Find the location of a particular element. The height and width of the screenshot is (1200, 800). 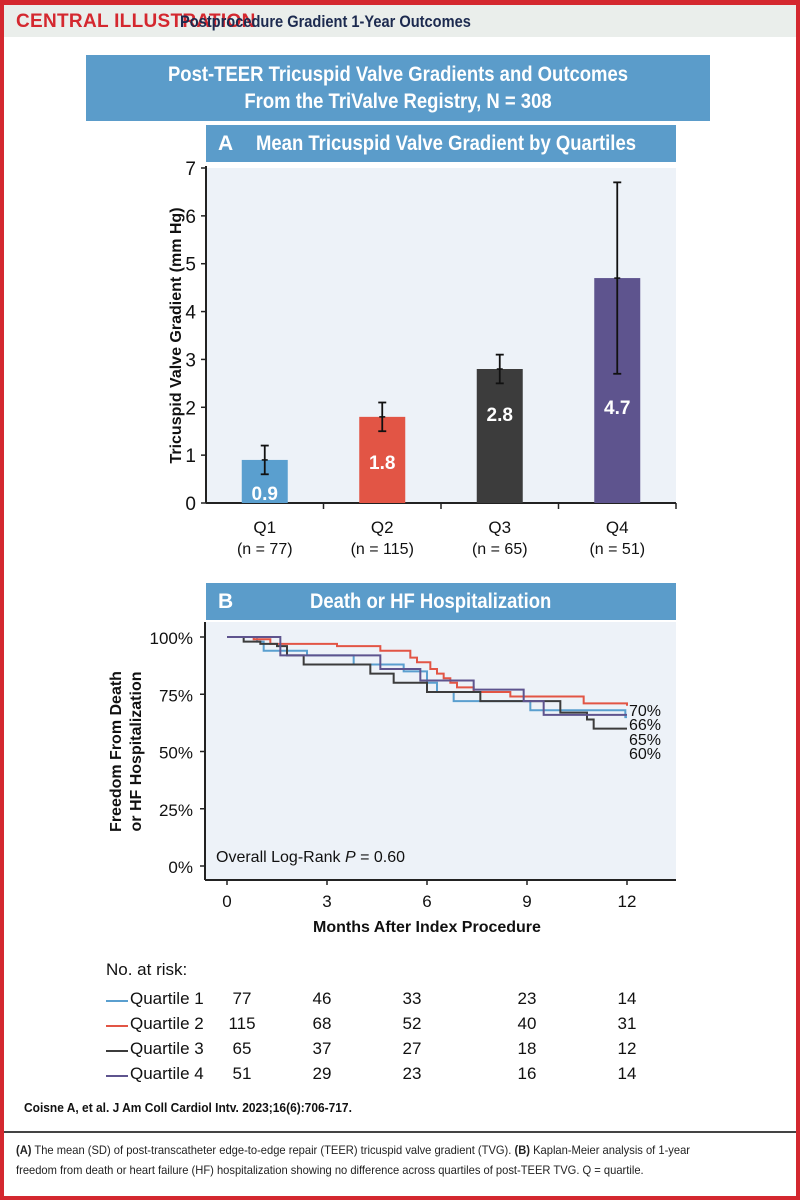

risk-cell: 16 is located at coordinates (527, 1073).